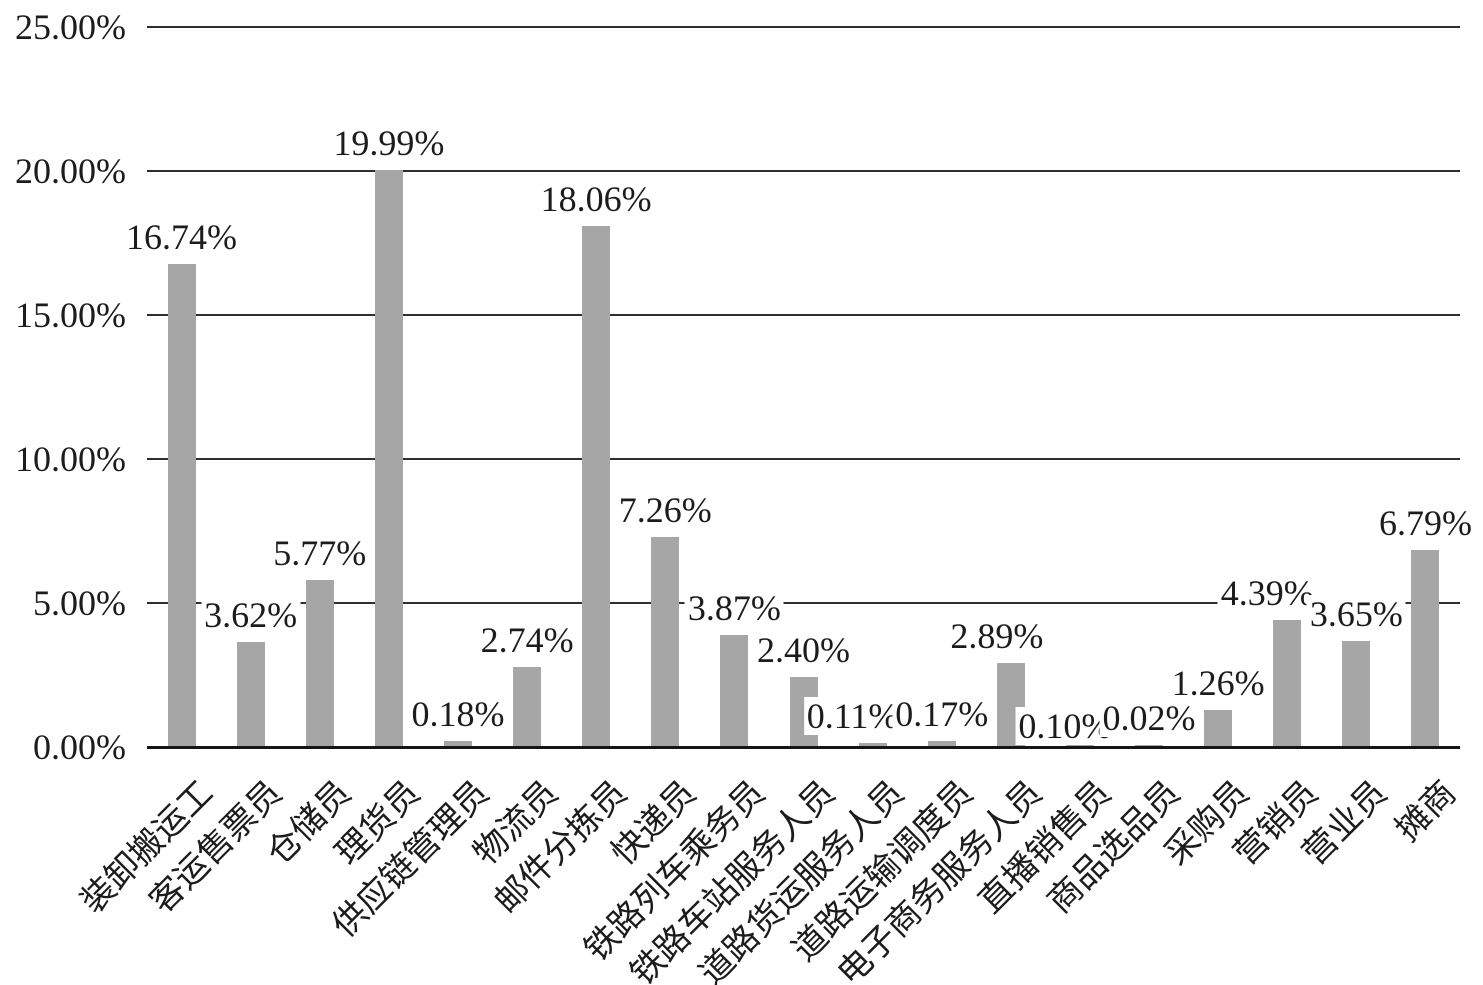  What do you see at coordinates (527, 640) in the screenshot?
I see `bar-value-label: 2.74%` at bounding box center [527, 640].